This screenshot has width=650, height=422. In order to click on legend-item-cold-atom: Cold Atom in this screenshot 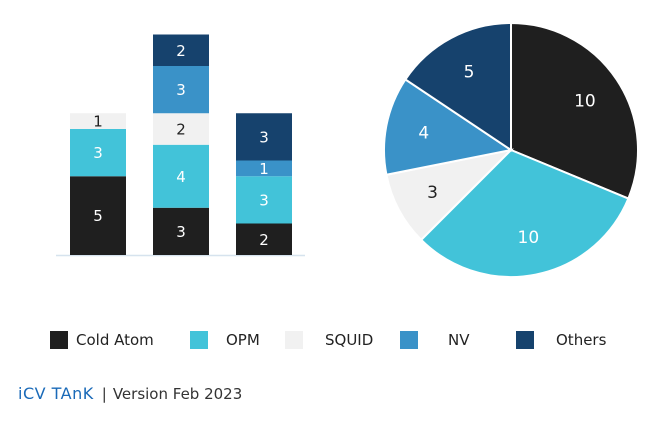, I will do `click(102, 340)`.